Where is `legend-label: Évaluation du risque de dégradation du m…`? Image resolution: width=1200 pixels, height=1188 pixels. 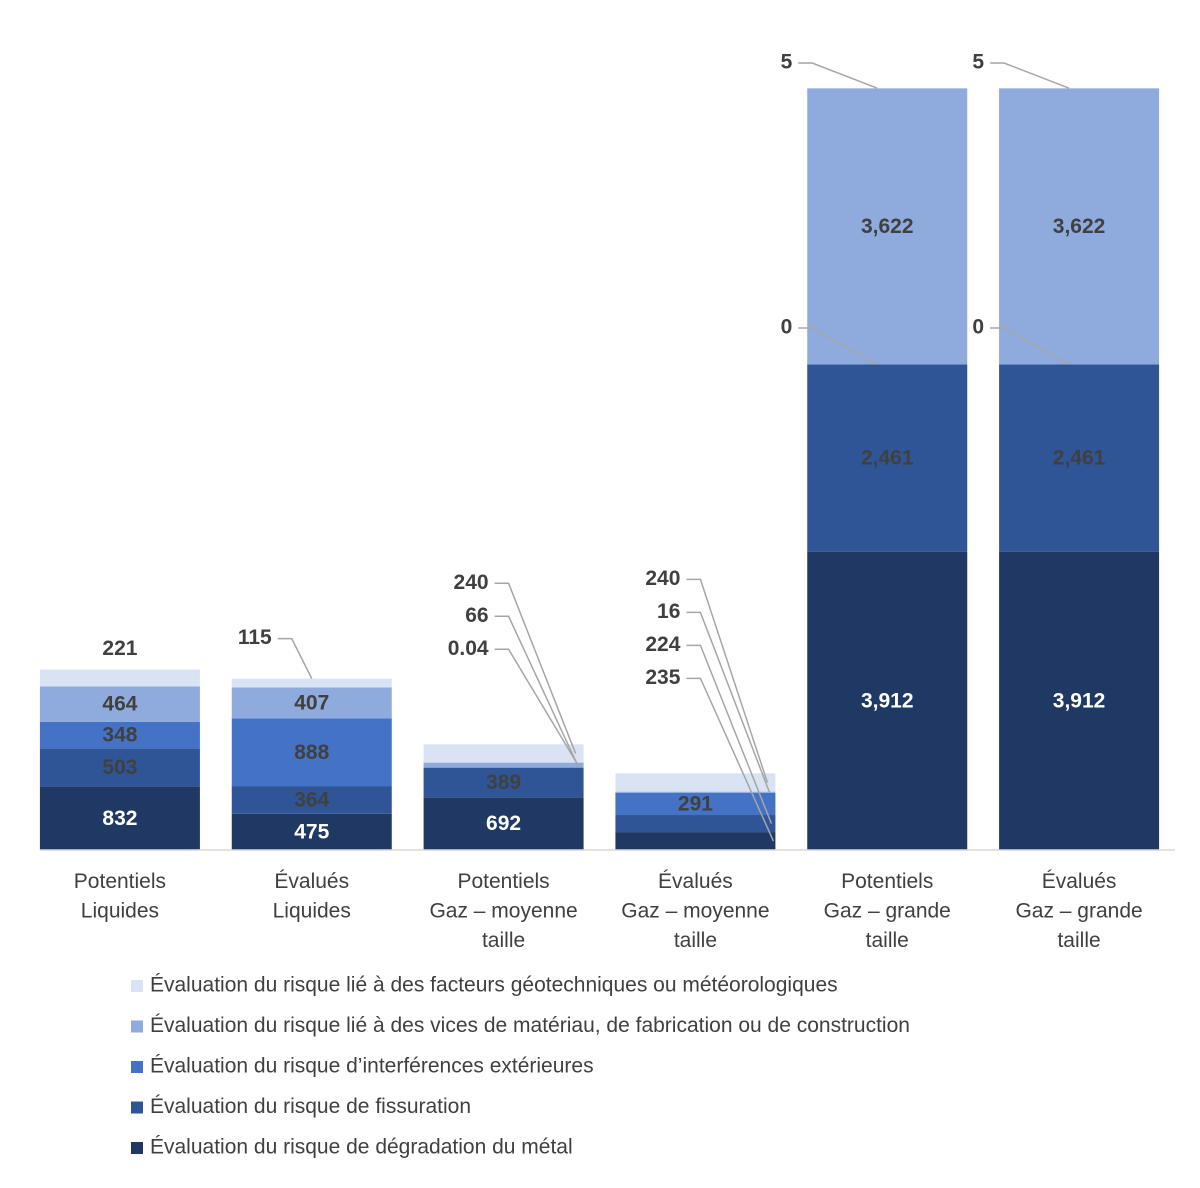 legend-label: Évaluation du risque de dégradation du m… is located at coordinates (361, 1147).